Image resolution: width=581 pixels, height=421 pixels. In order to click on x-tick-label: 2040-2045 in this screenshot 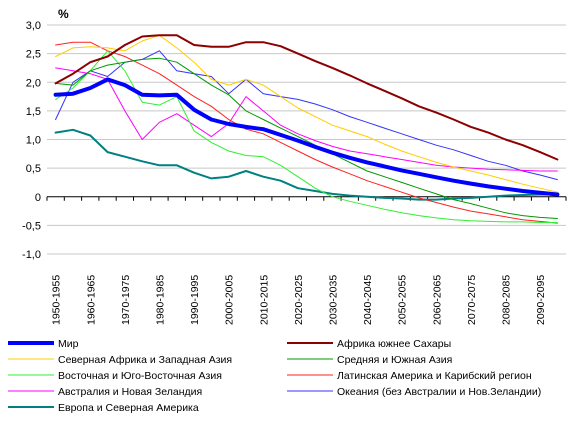, I will do `click(368, 300)`.